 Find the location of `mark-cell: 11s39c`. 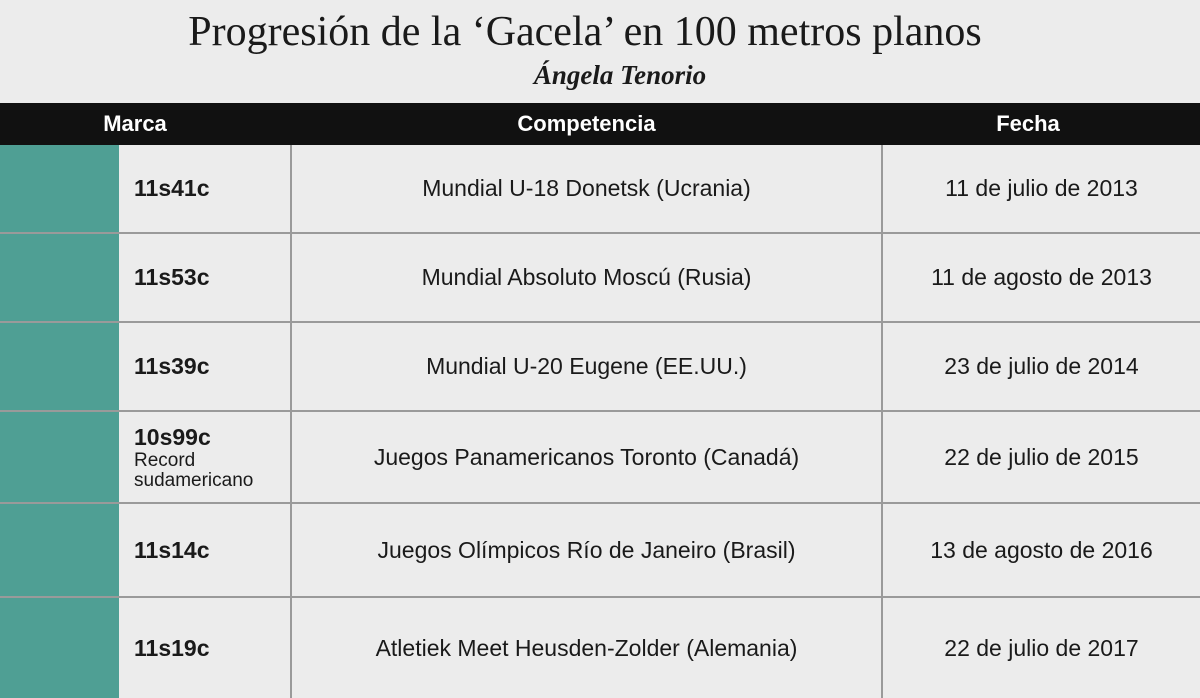

mark-cell: 11s39c is located at coordinates (212, 366).